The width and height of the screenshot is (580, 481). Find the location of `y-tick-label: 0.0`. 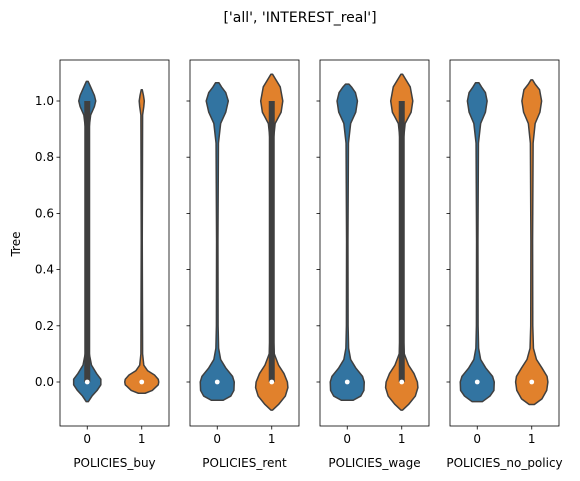

y-tick-label: 0.0 is located at coordinates (44, 382).